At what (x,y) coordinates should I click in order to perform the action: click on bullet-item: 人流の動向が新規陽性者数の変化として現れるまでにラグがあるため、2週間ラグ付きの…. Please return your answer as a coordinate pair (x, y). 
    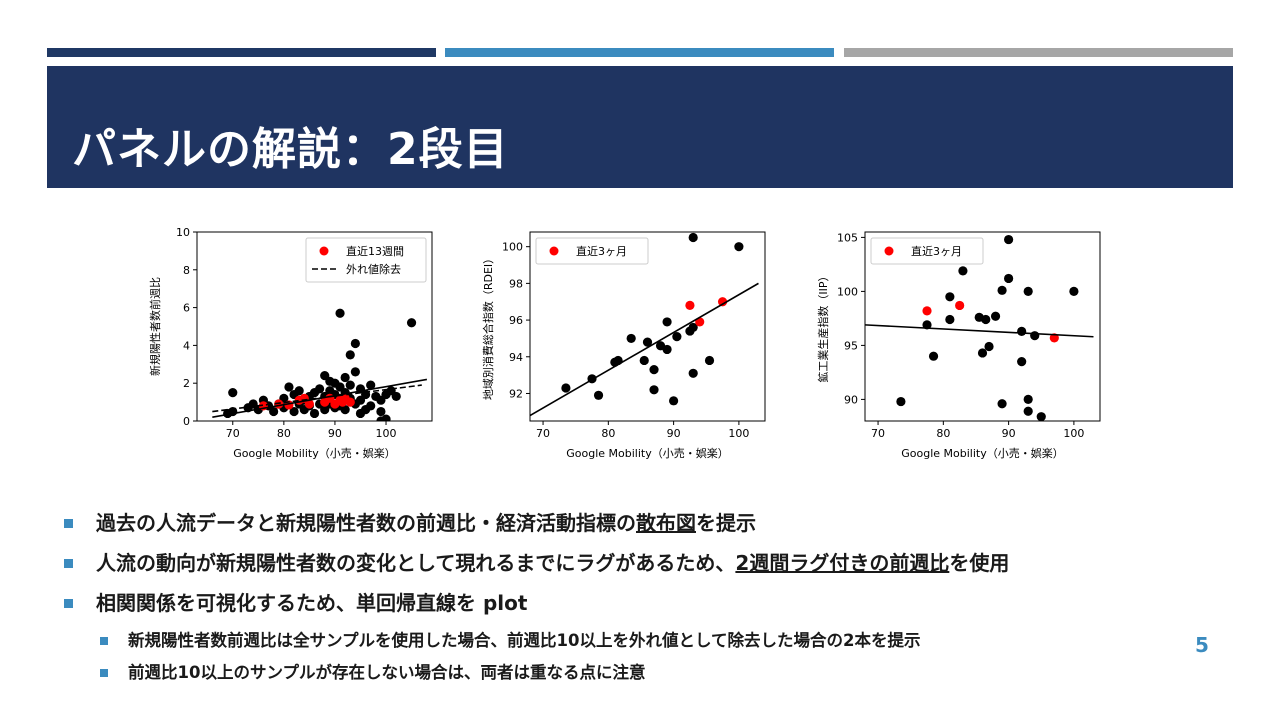
    Looking at the image, I should click on (640, 568).